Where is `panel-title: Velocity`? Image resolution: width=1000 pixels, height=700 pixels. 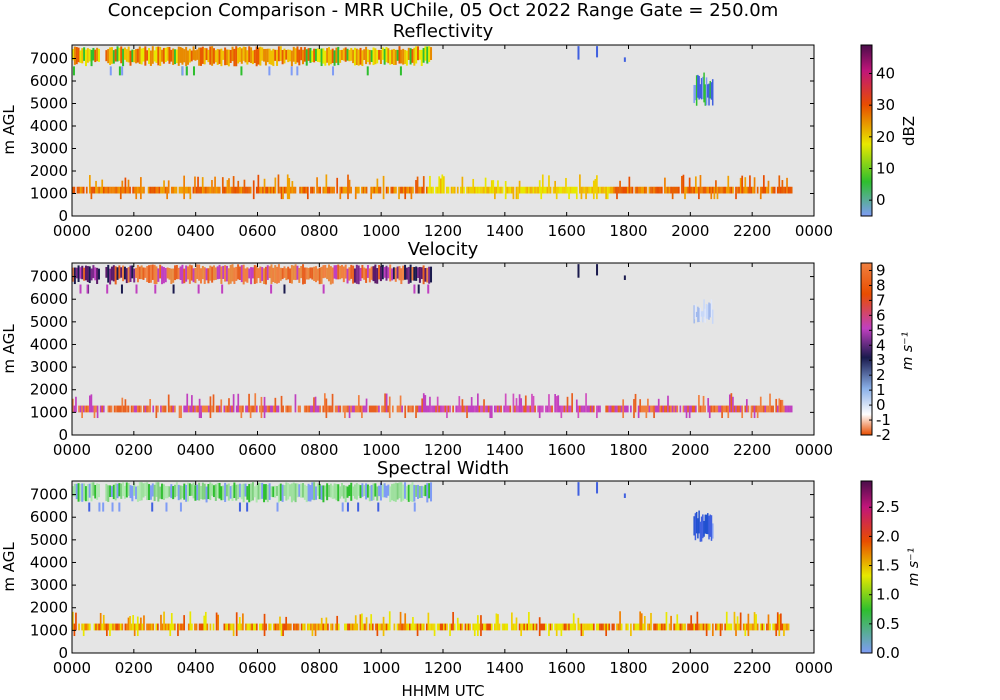 panel-title: Velocity is located at coordinates (443, 249).